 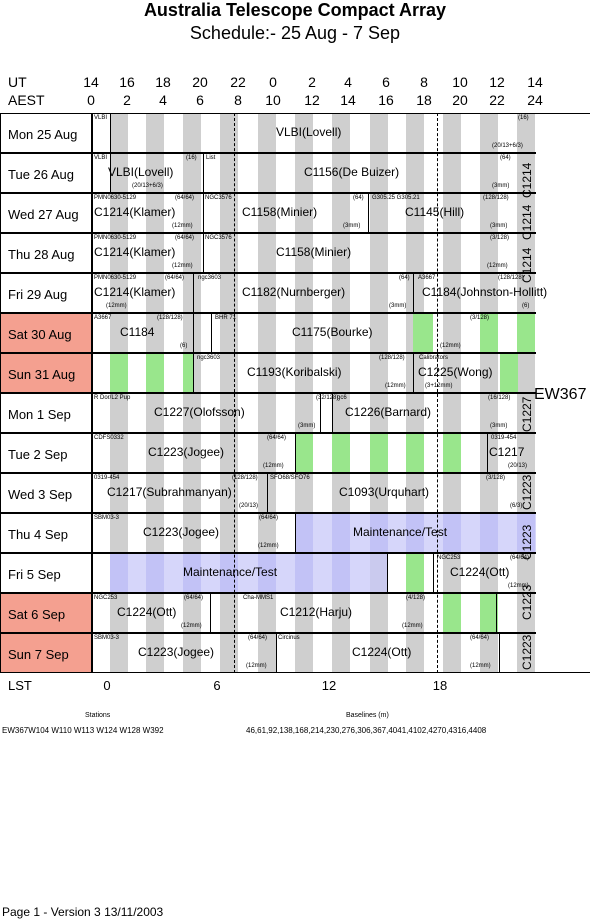 I want to click on day-label: Fri 5 Sep, so click(x=34, y=574).